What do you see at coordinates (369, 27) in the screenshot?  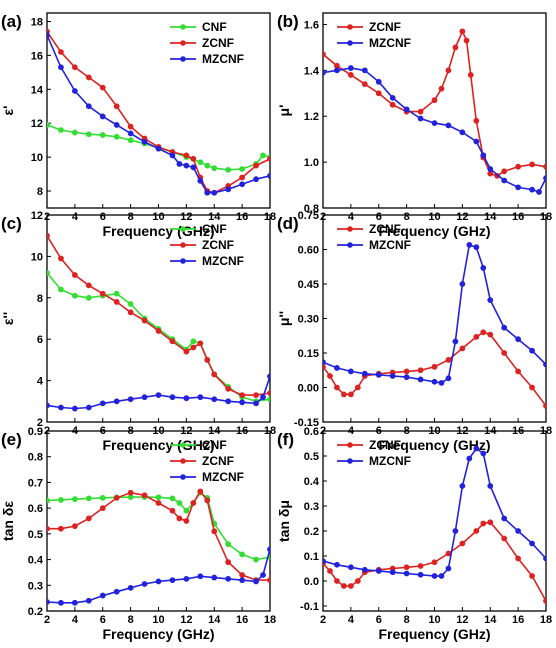 I see `legend-item: ZCNF` at bounding box center [369, 27].